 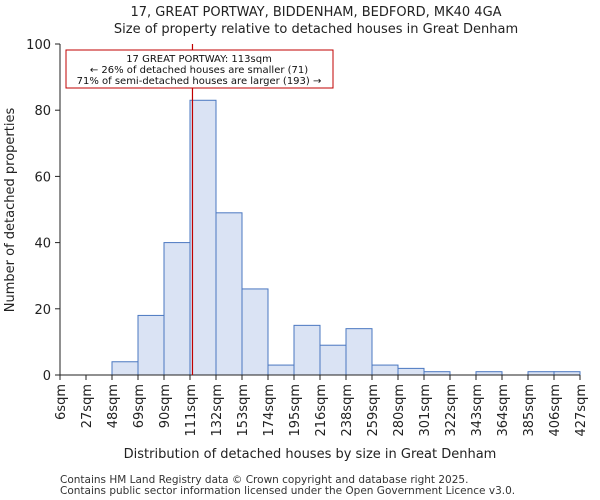 I want to click on x-tick-label: 69sqm, so click(x=139, y=406).